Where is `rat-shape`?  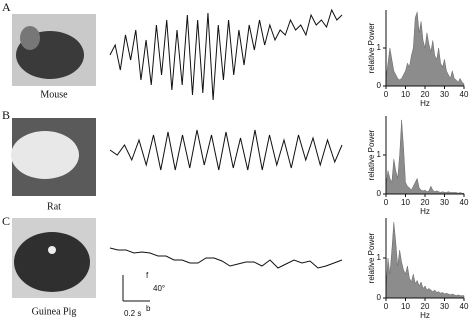
rat-shape is located at coordinates (45, 155).